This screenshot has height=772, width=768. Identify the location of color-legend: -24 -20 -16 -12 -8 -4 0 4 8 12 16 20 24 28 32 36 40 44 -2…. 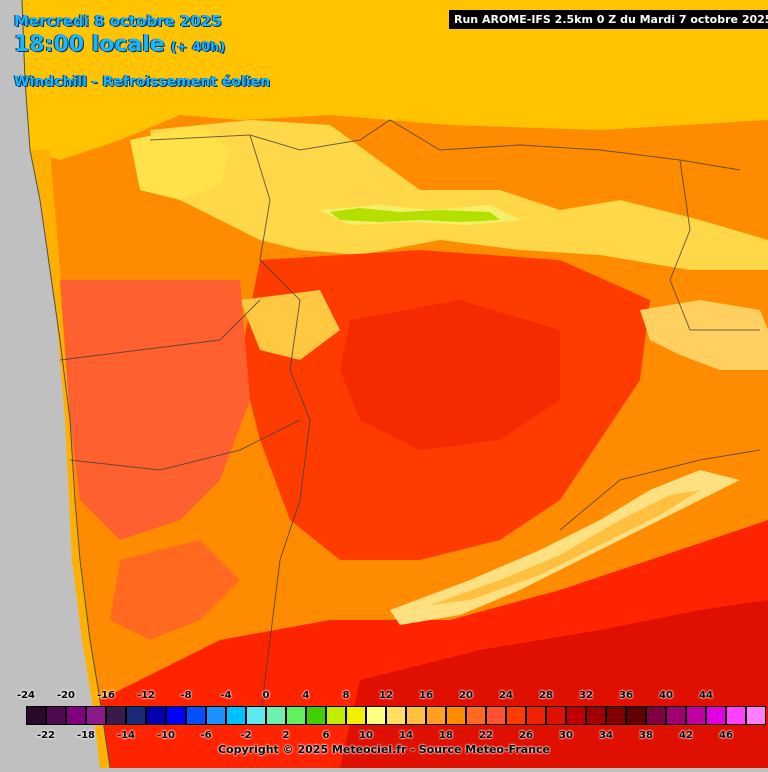
(384, 727).